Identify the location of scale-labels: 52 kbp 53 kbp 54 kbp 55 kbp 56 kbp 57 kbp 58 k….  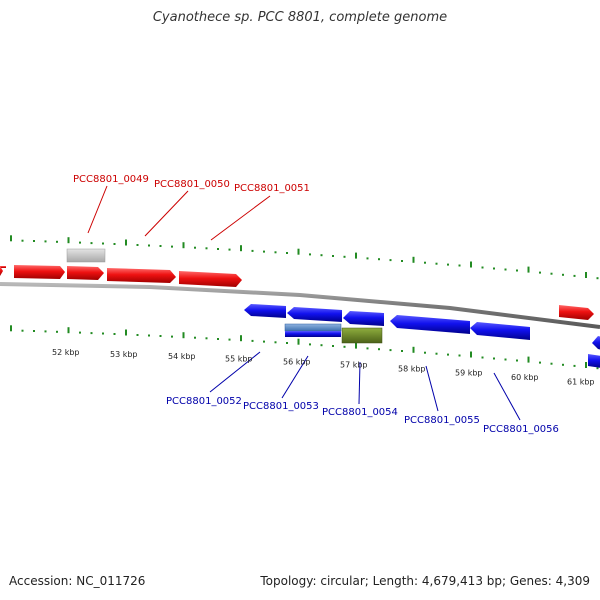
(323, 367).